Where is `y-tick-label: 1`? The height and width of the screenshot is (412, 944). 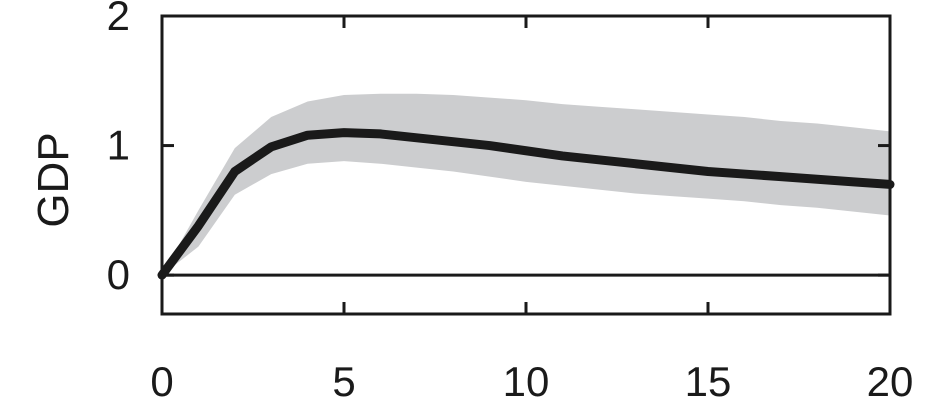 y-tick-label: 1 is located at coordinates (118, 145).